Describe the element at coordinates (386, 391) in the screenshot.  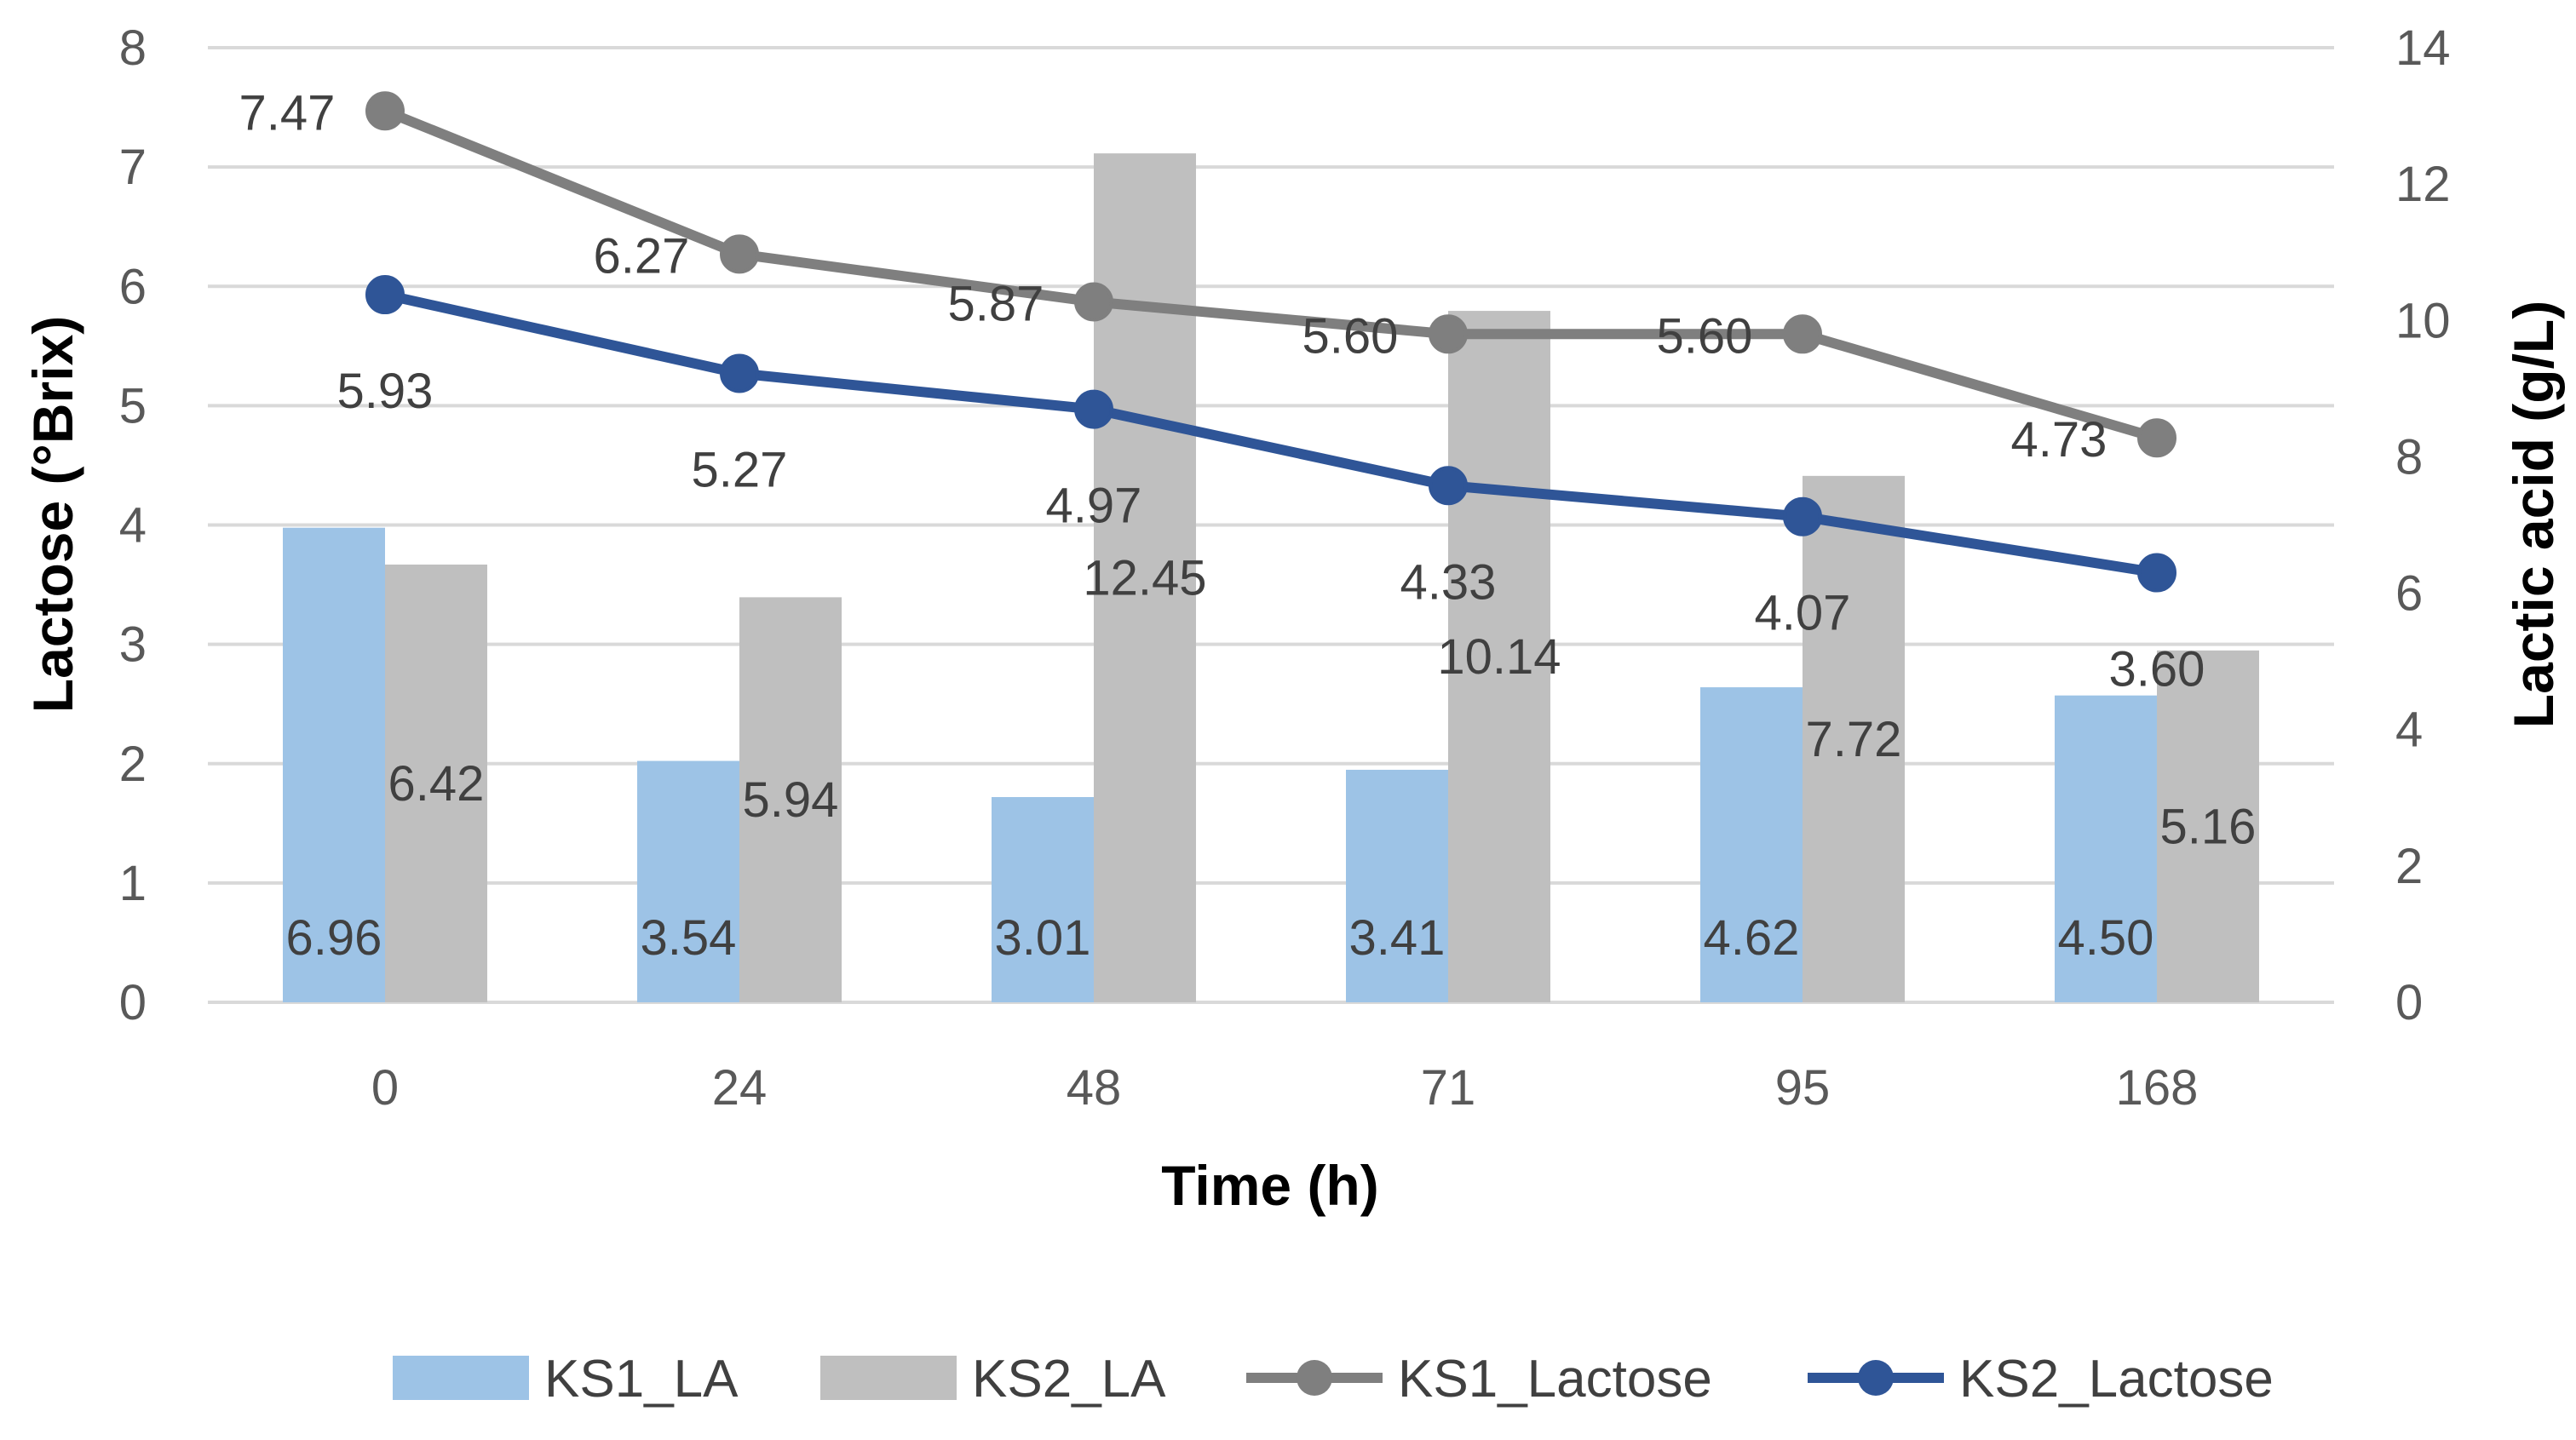
I see `data-label-KS2_Lactose: 5.93` at that location.